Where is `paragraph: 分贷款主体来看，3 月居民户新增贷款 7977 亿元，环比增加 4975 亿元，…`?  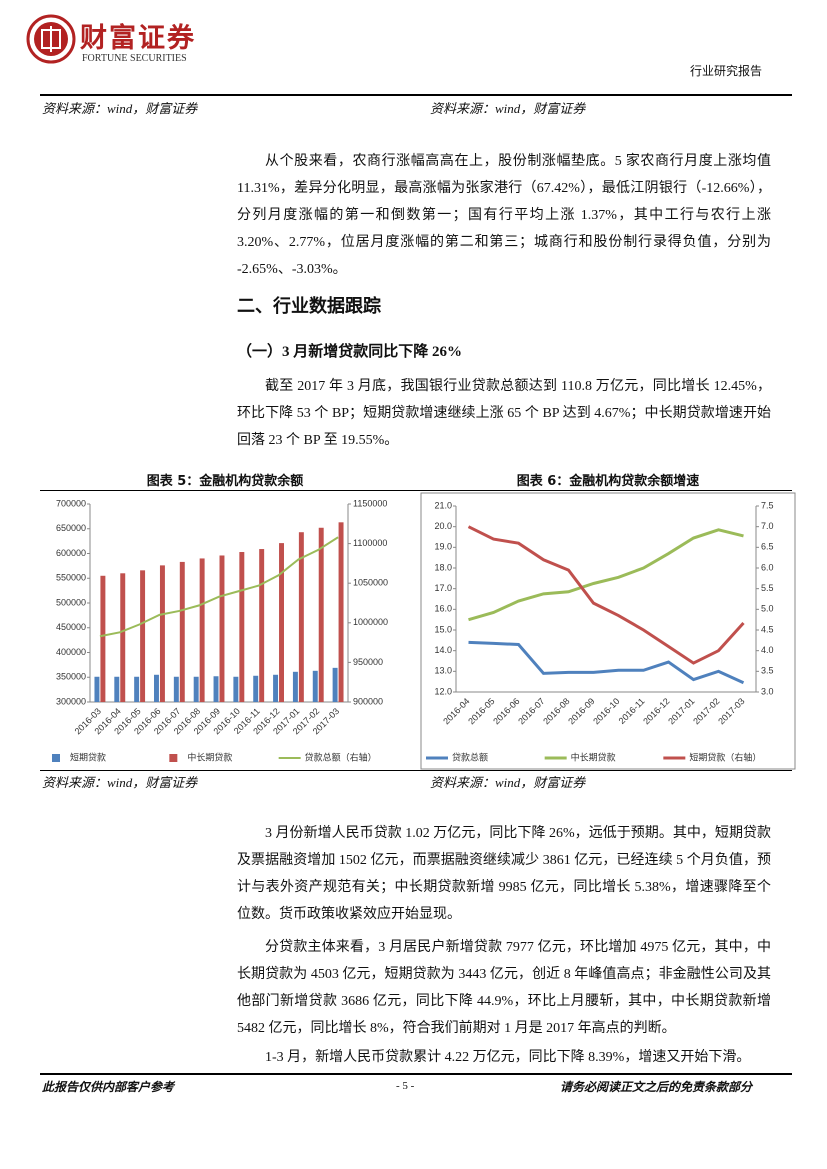 paragraph: 分贷款主体来看，3 月居民户新增贷款 7977 亿元，环比增加 4975 亿元，… is located at coordinates (504, 988).